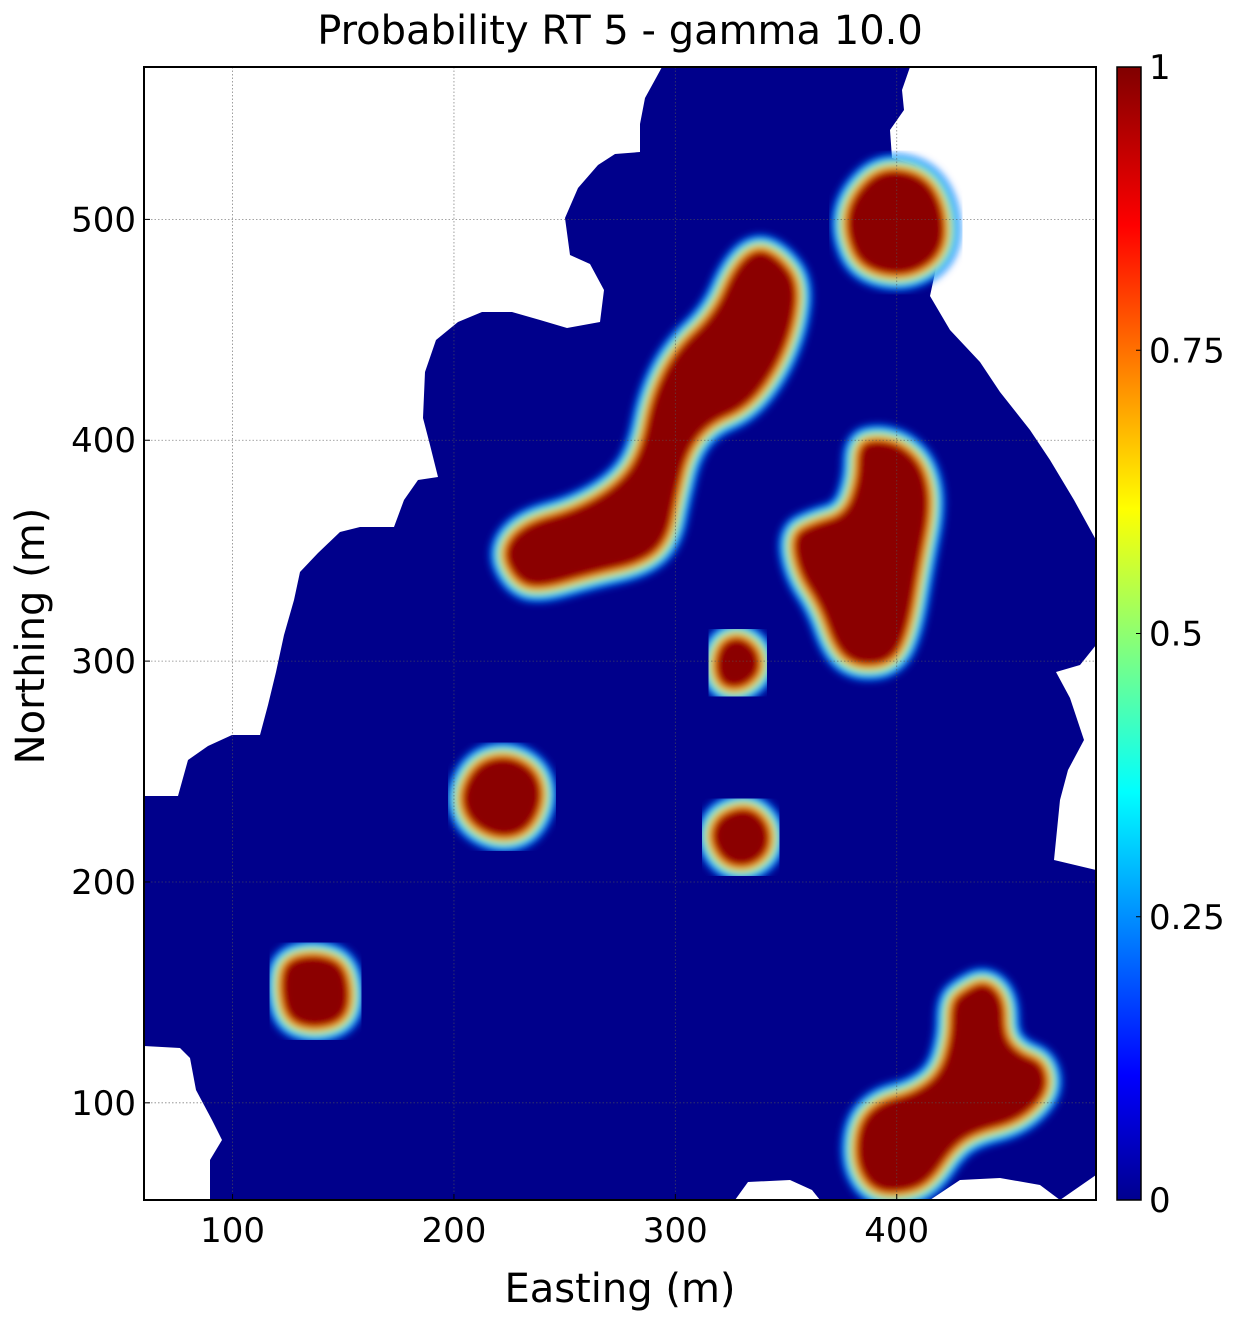  I want to click on probability-zone-zone-west-center, so click(502, 797).